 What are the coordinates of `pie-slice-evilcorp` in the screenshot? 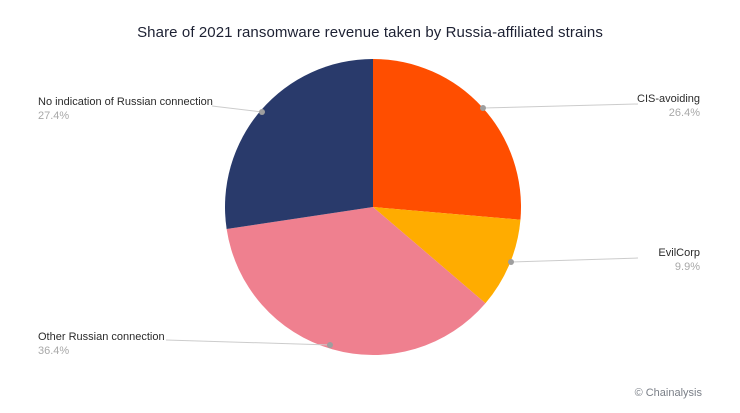 It's located at (447, 255).